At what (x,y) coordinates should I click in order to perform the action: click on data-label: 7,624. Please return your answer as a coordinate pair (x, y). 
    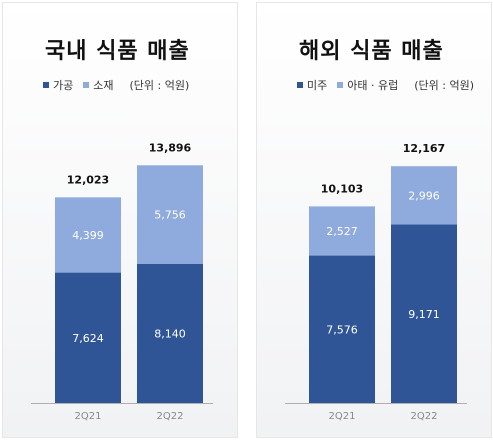
    Looking at the image, I should click on (88, 338).